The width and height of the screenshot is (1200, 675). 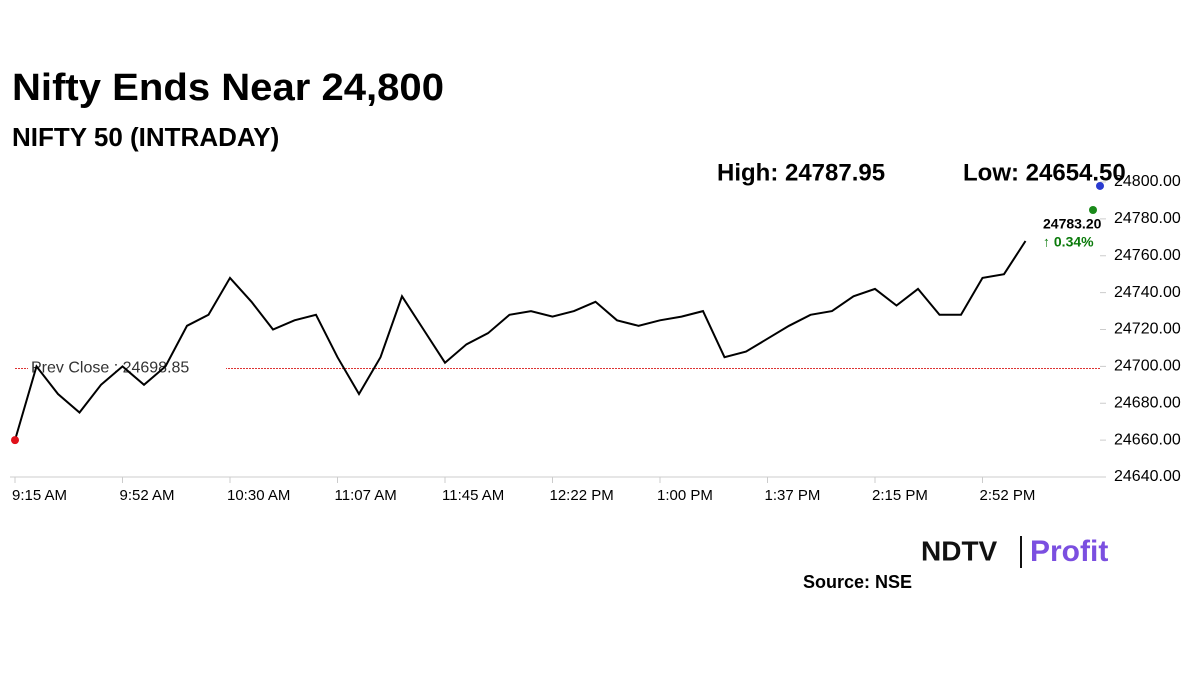 I want to click on x-tick-label: 9:52 AM, so click(x=147, y=495).